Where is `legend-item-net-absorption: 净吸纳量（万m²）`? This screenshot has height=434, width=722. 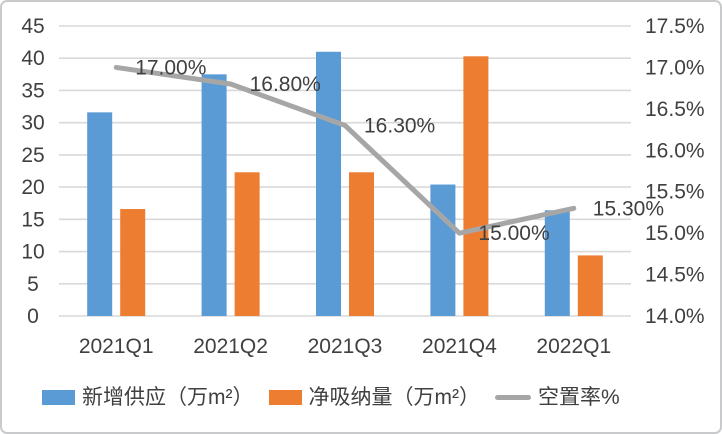 legend-item-net-absorption: 净吸纳量（万m²） is located at coordinates (374, 397).